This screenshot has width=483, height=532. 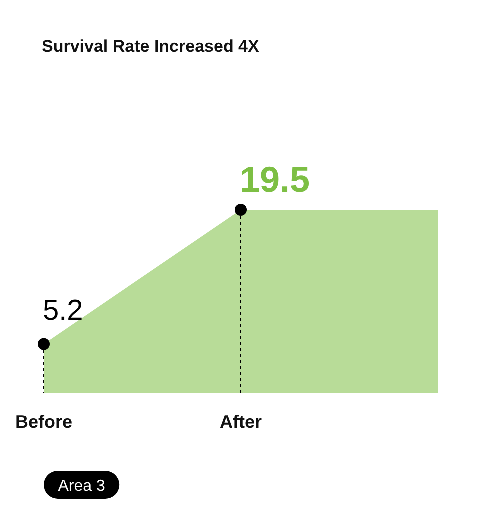 I want to click on data-label: 5.2, so click(x=63, y=311).